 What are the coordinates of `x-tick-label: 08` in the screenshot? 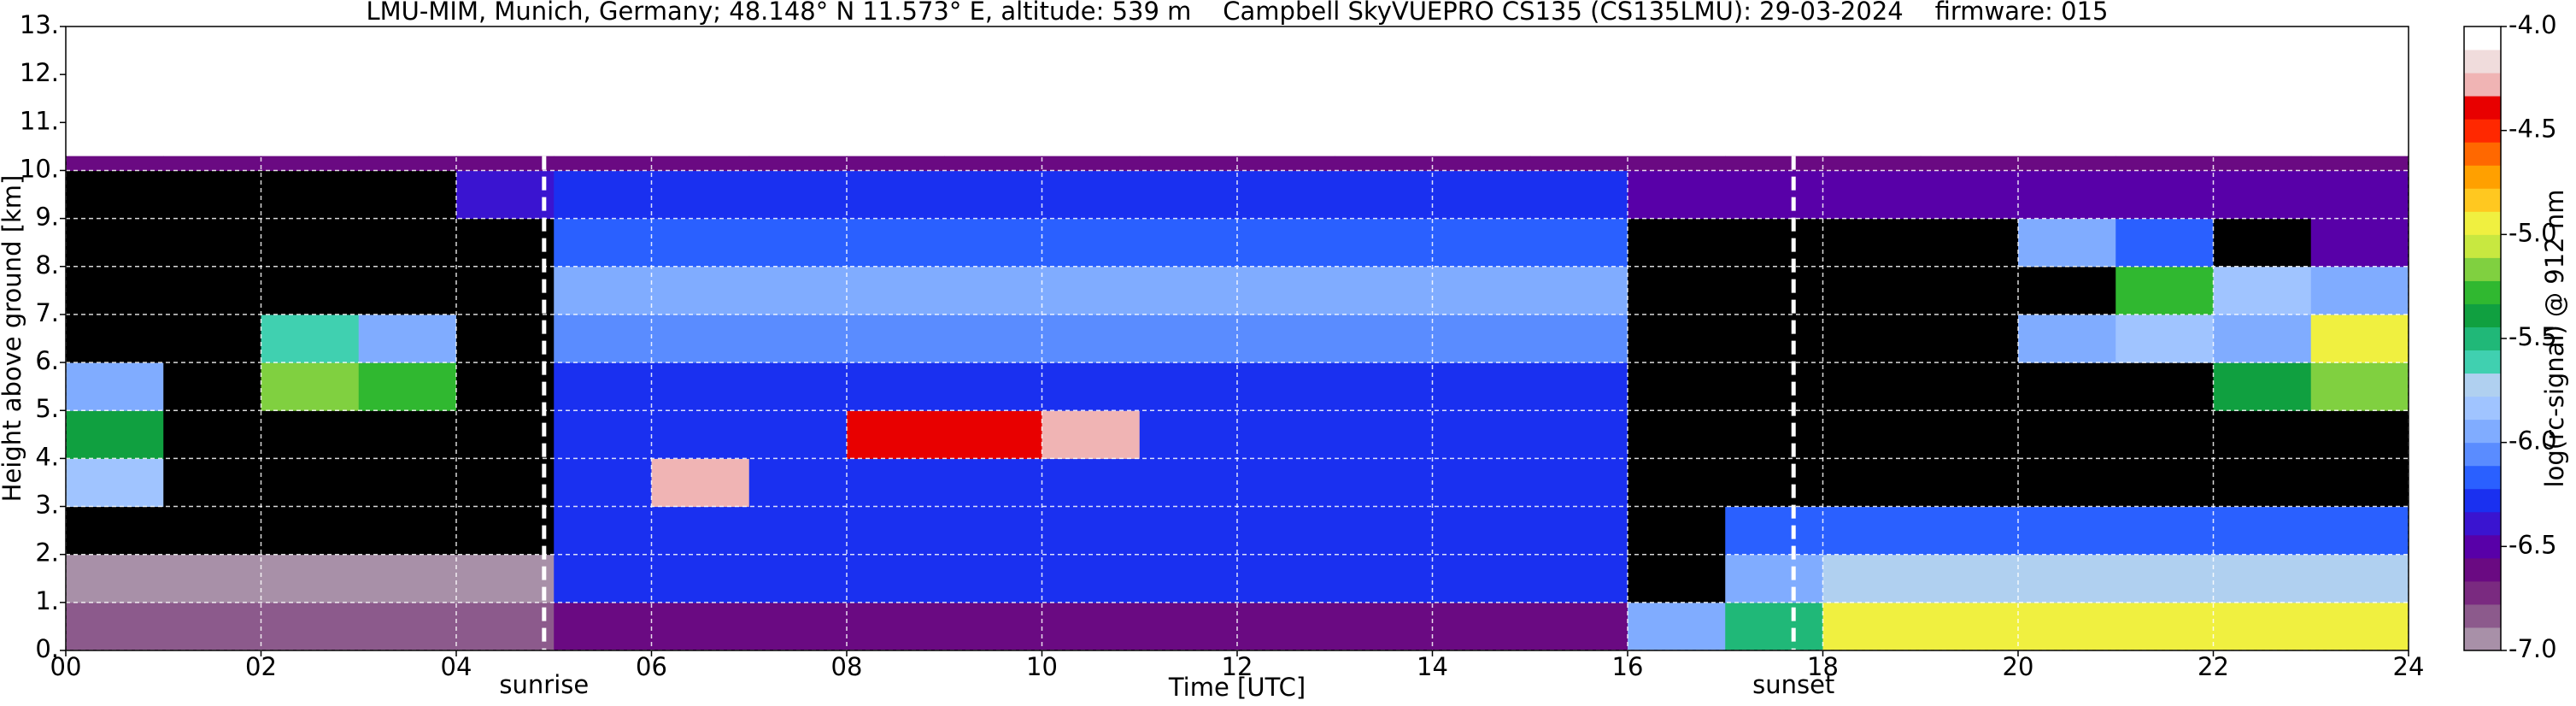 It's located at (847, 666).